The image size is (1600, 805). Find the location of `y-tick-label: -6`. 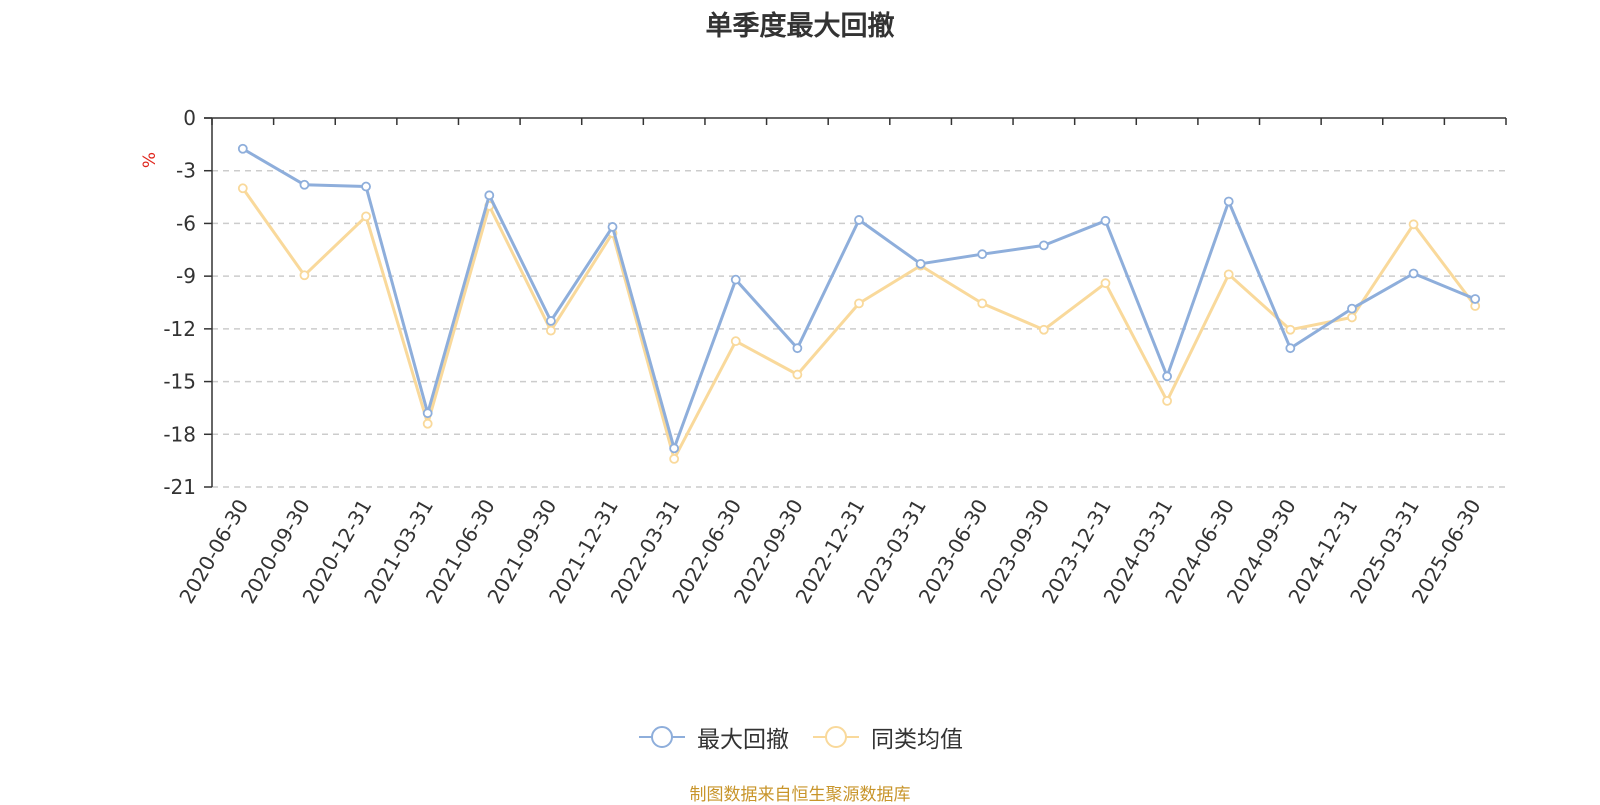

y-tick-label: -6 is located at coordinates (186, 223).